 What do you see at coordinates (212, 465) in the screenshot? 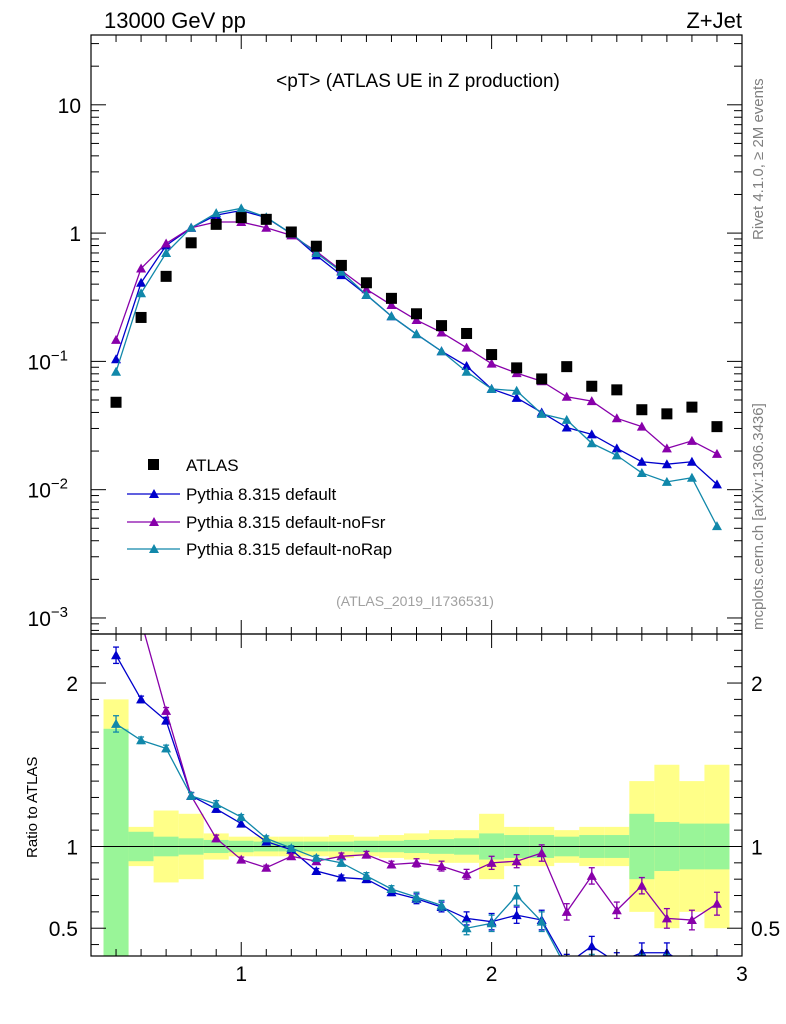
I see `legend-label-atlas: ATLAS` at bounding box center [212, 465].